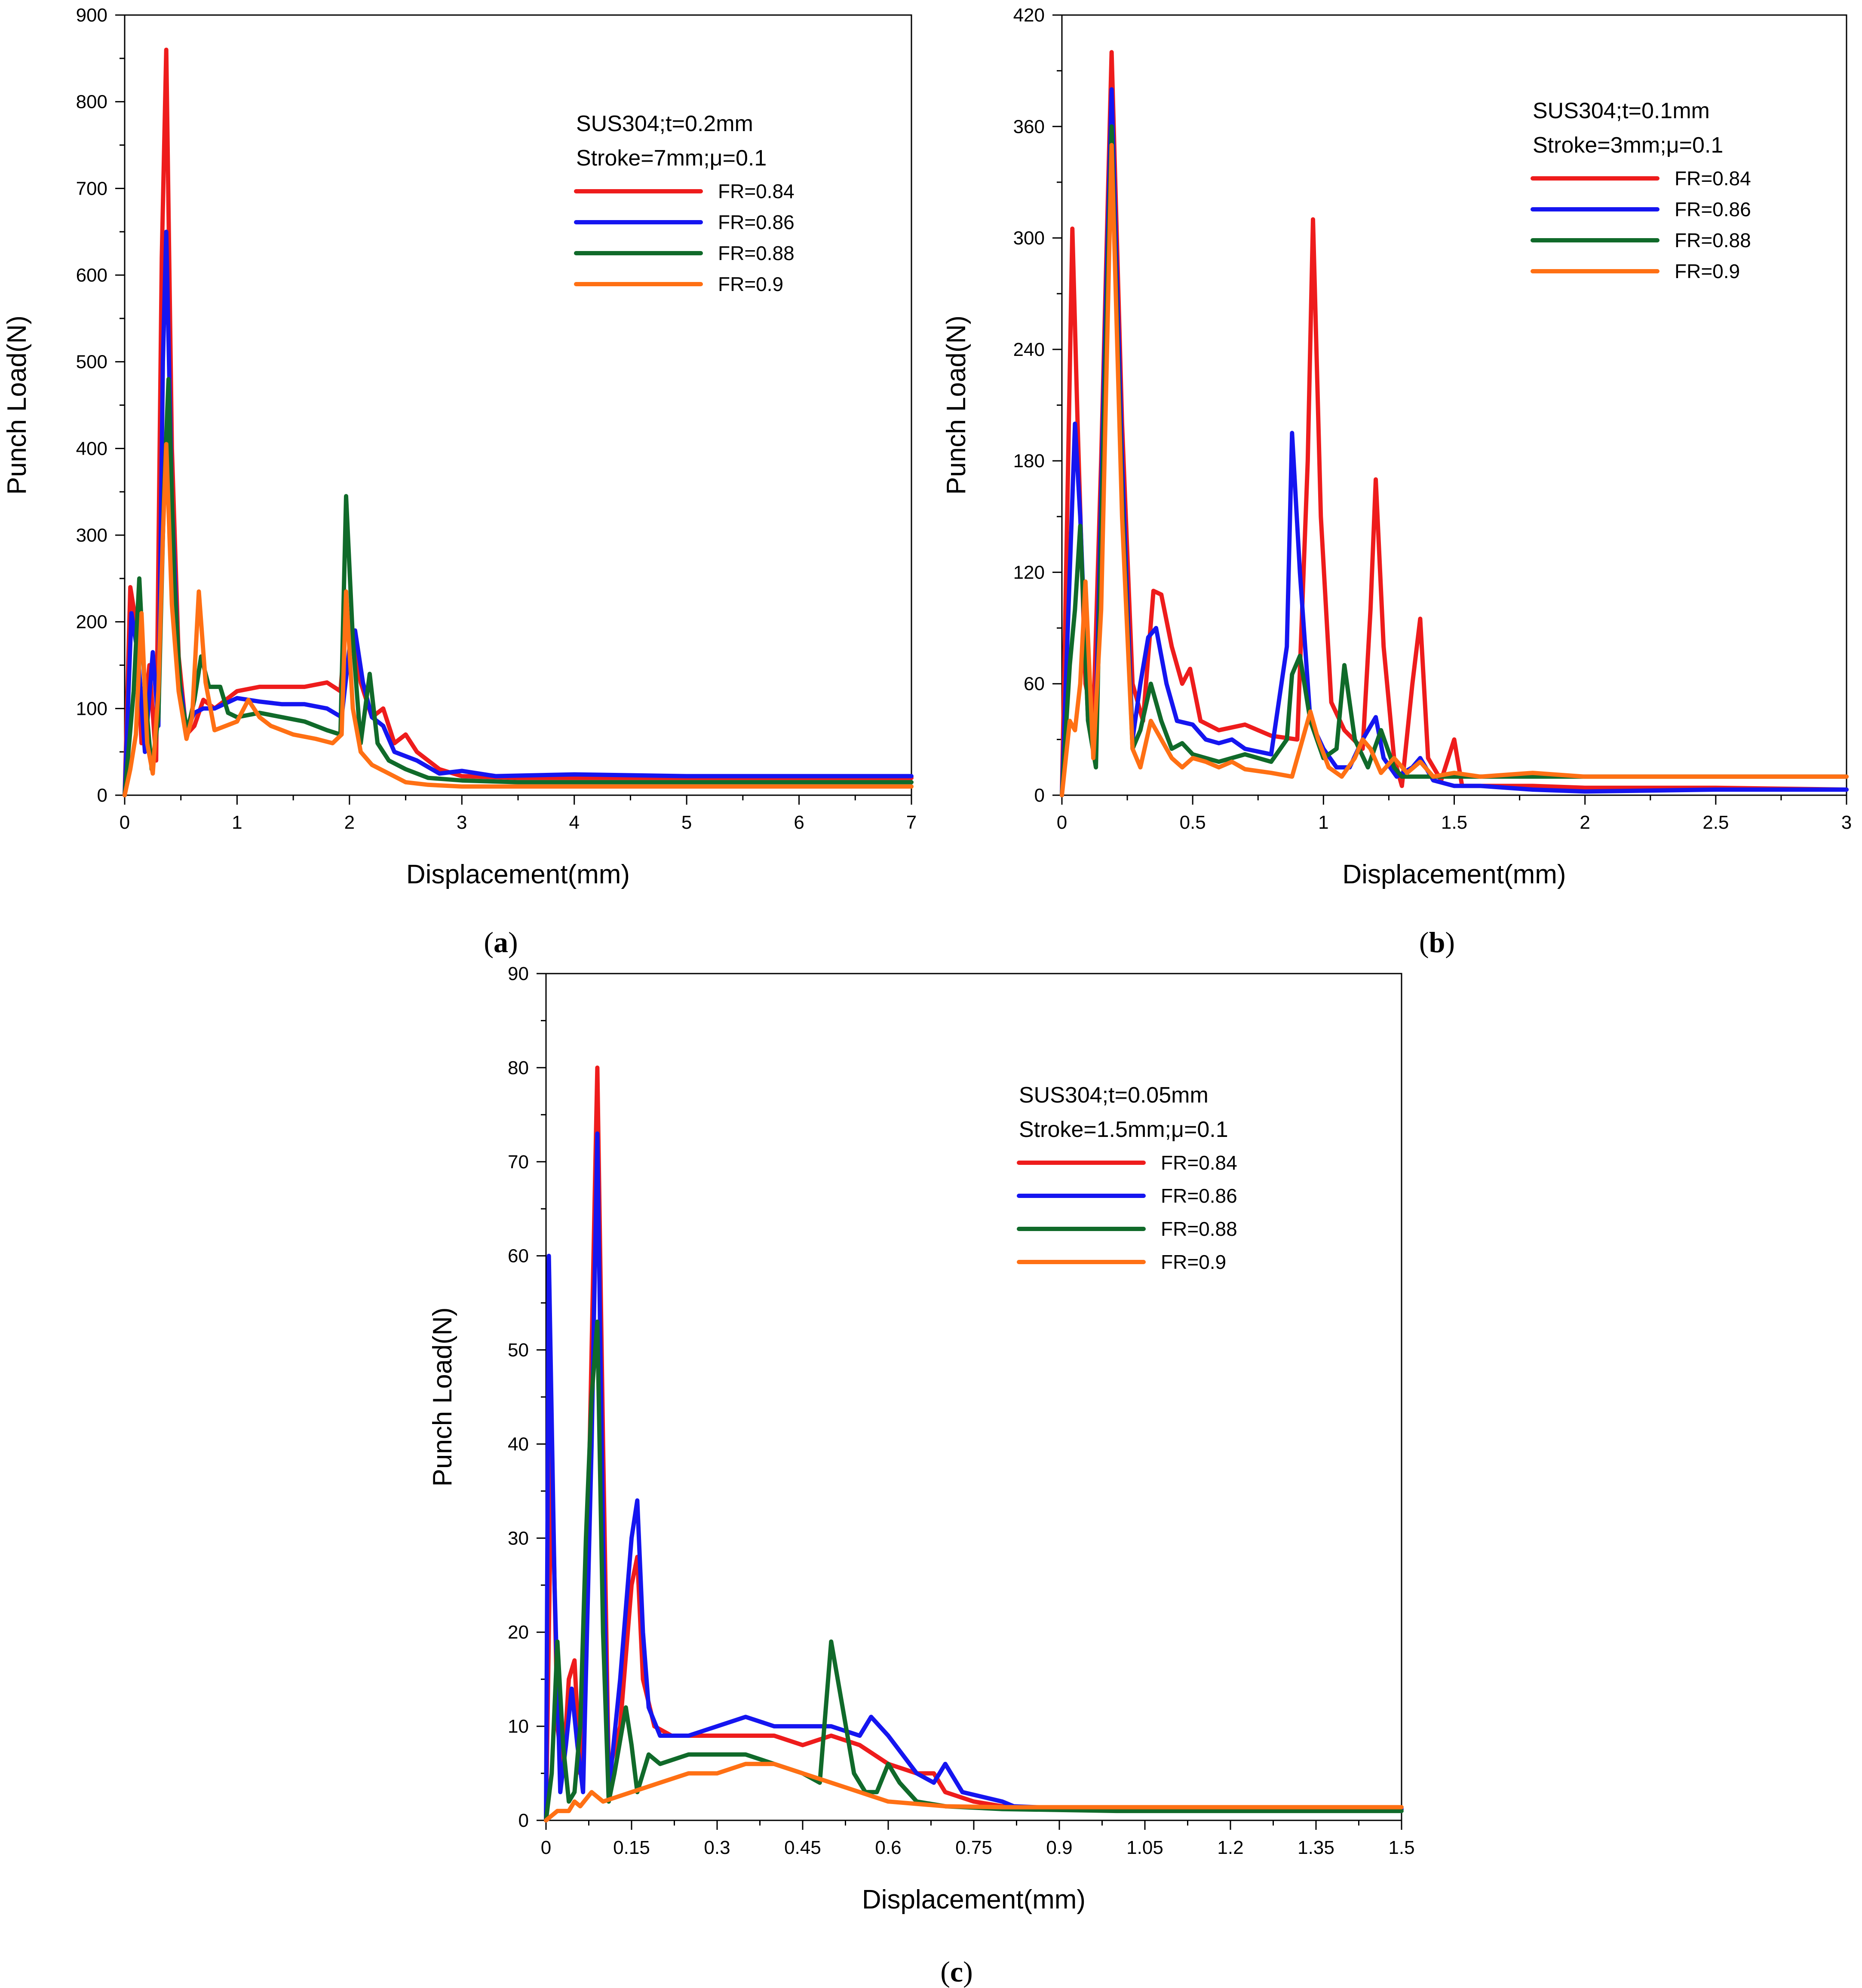 This screenshot has height=1988, width=1862. I want to click on x-tick-label: 1.35, so click(1316, 1847).